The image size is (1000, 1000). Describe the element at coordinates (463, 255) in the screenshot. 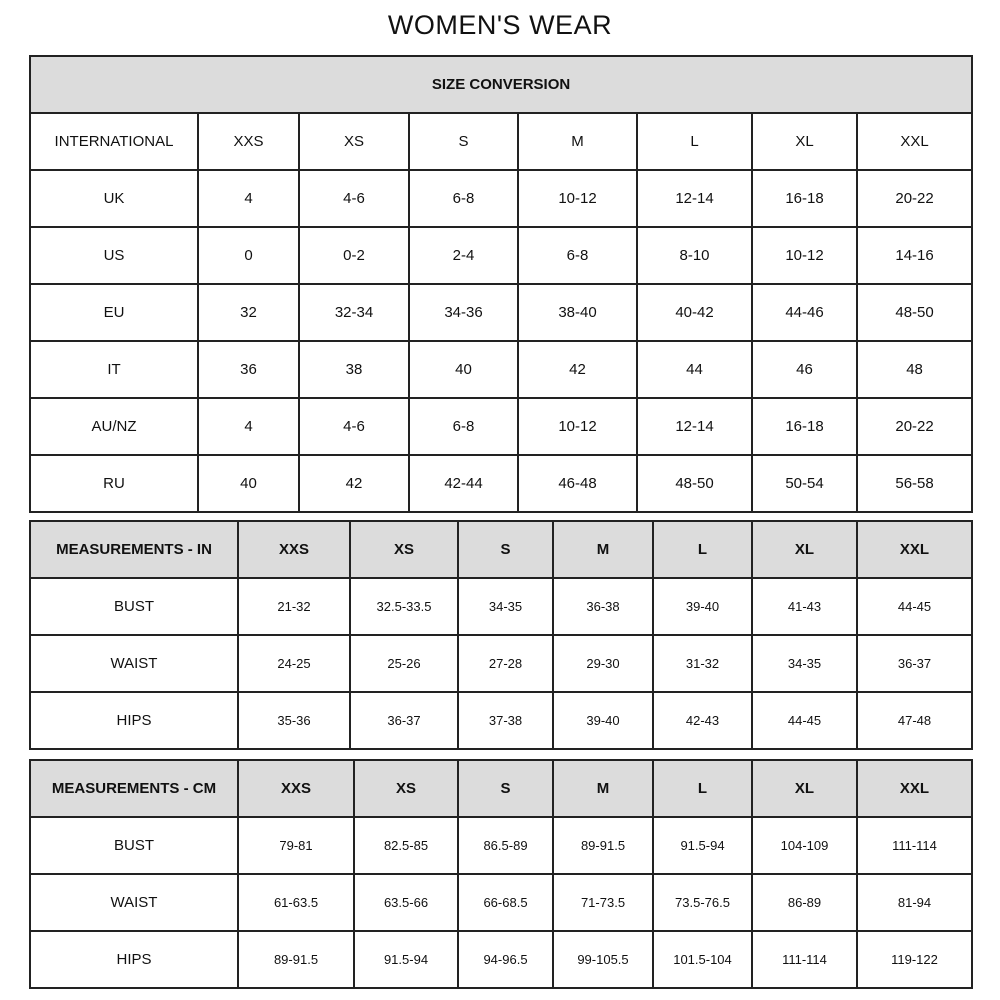

I see `table-cell: 2-4` at that location.